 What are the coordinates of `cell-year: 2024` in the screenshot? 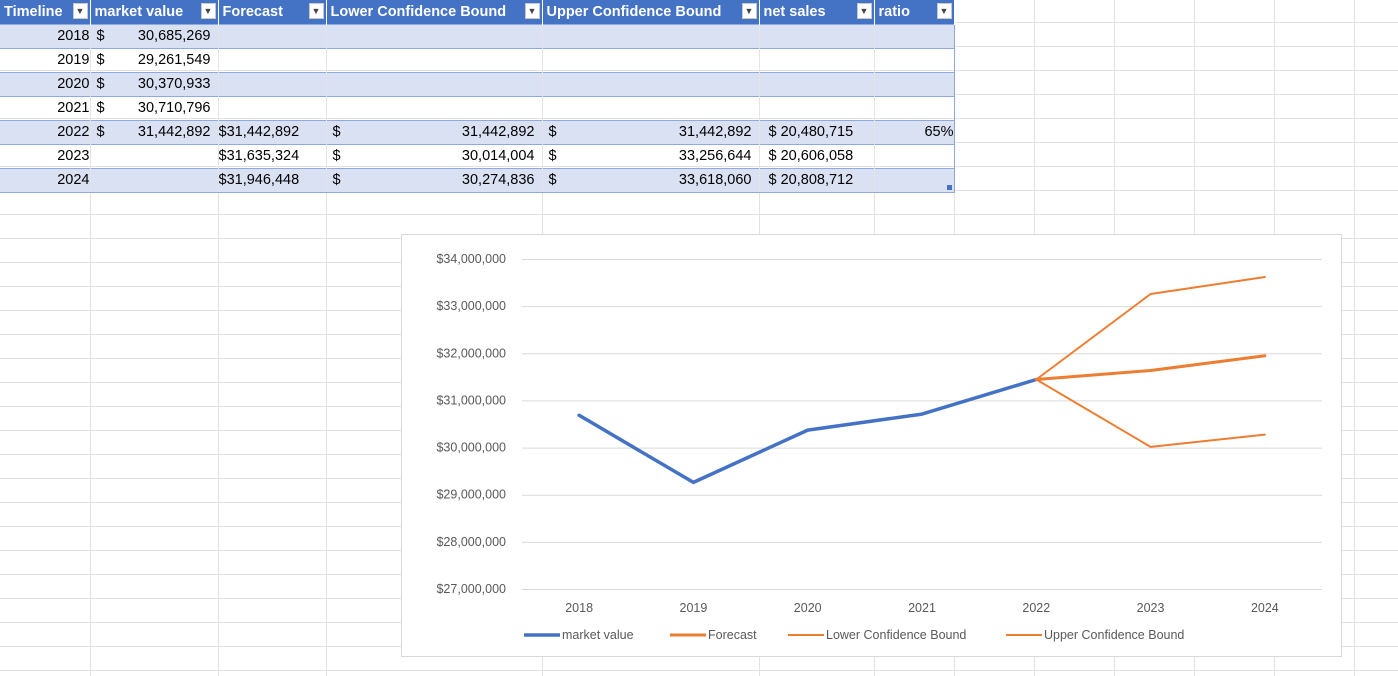 It's located at (45, 180).